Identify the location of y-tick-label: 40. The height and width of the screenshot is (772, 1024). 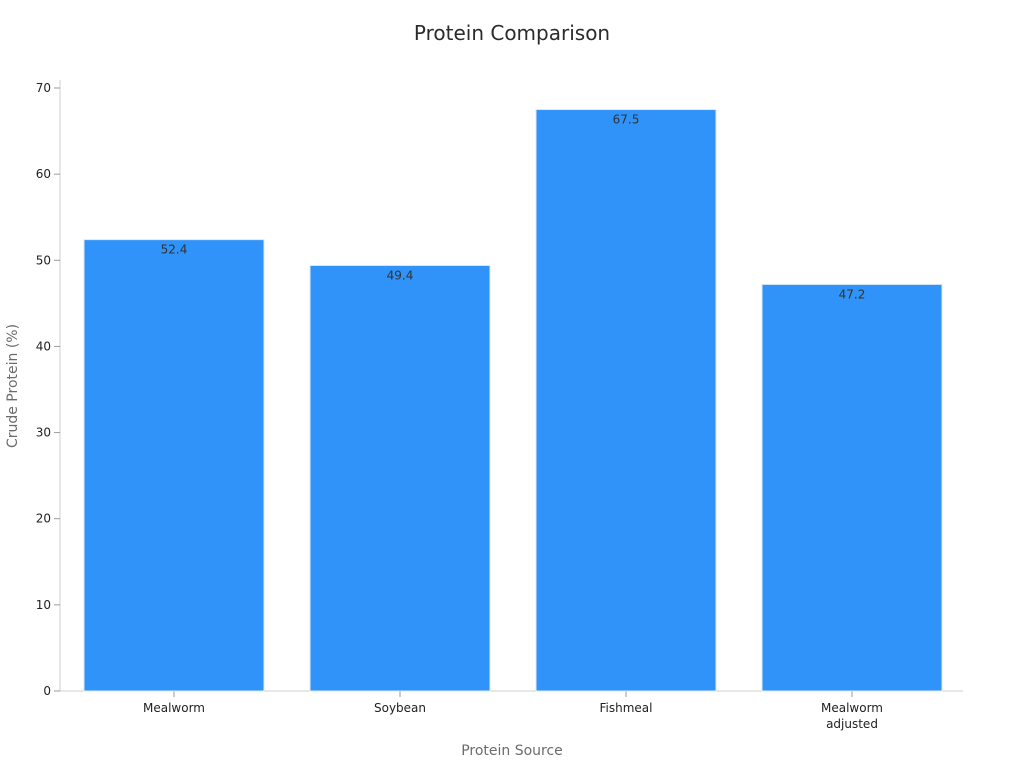
(43, 346).